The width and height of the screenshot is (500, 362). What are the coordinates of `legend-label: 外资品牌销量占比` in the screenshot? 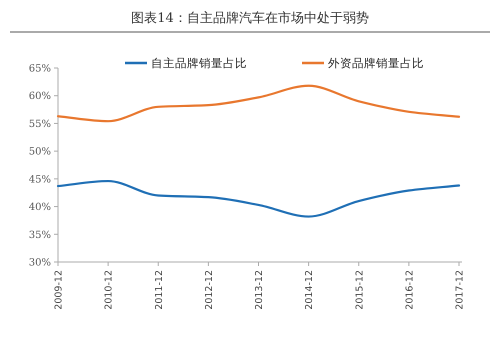 It's located at (376, 63).